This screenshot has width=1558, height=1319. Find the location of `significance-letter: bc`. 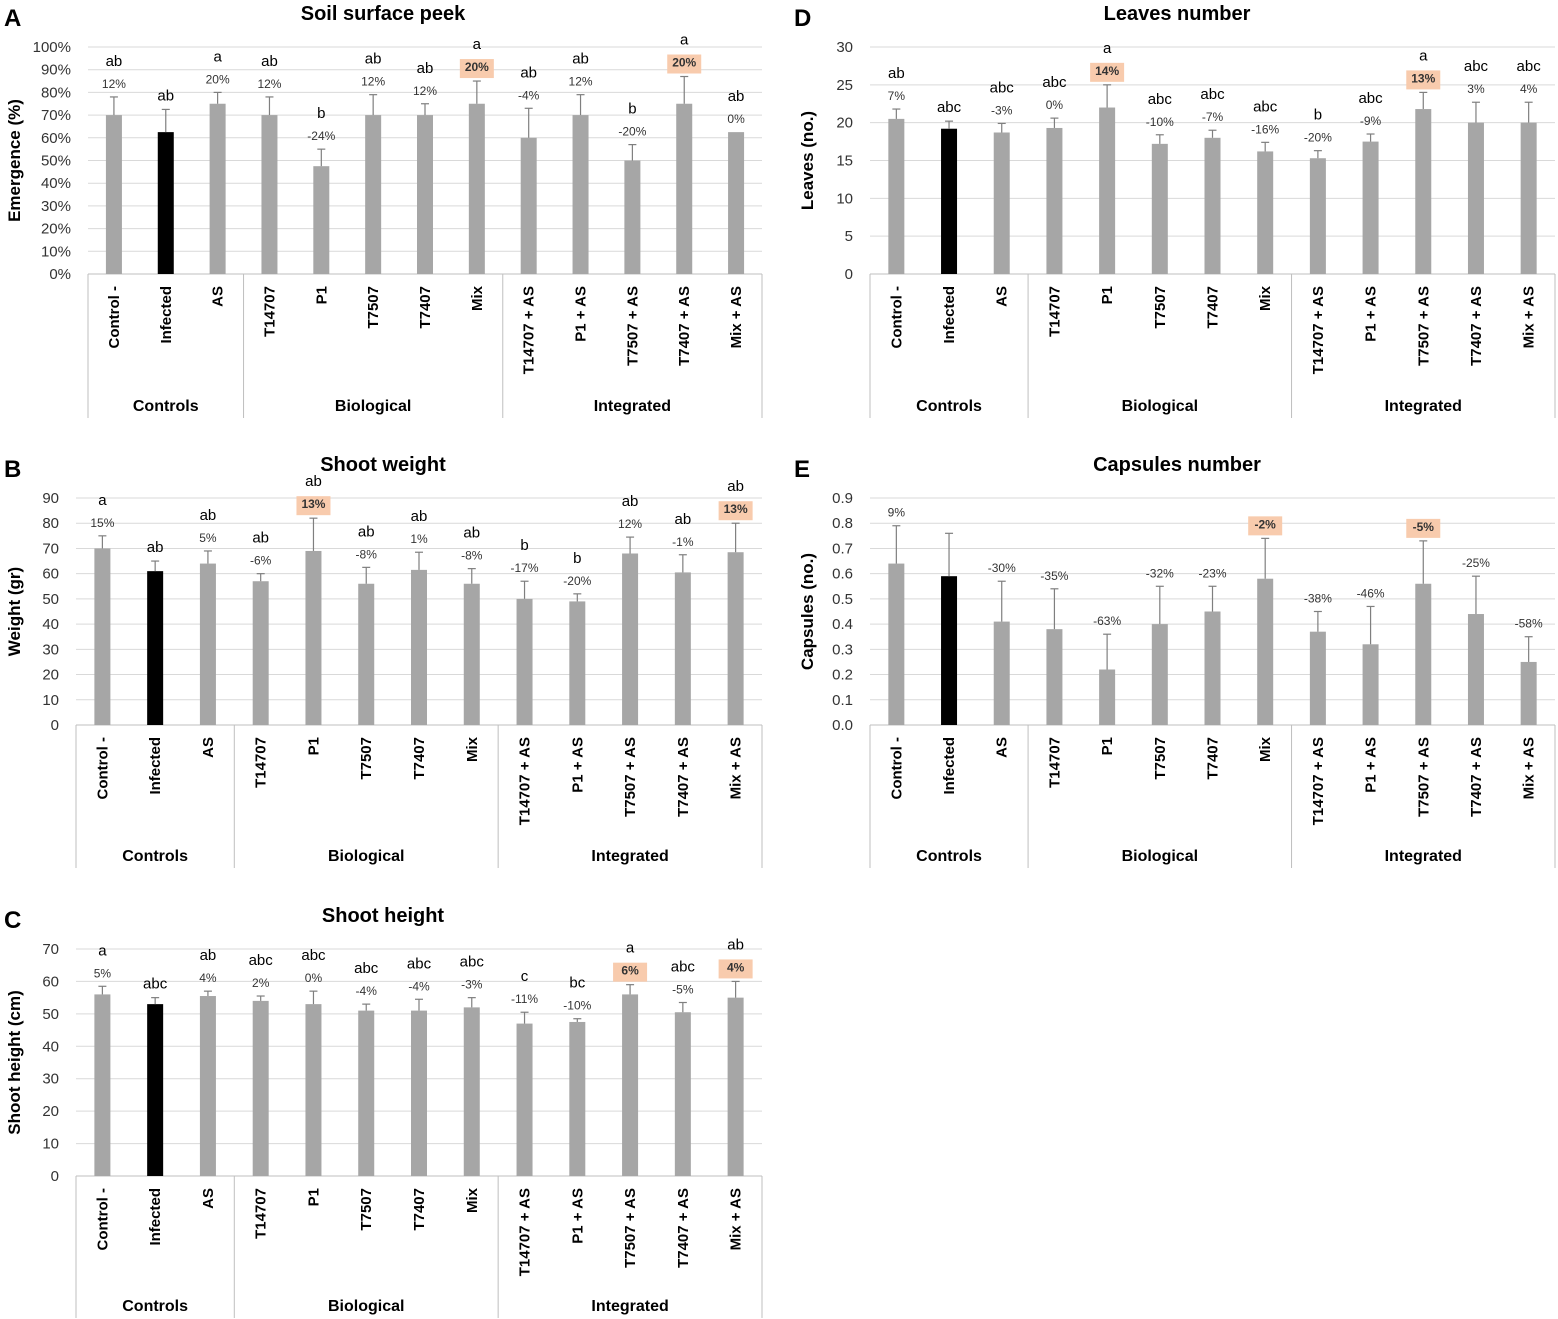

significance-letter: bc is located at coordinates (577, 983).